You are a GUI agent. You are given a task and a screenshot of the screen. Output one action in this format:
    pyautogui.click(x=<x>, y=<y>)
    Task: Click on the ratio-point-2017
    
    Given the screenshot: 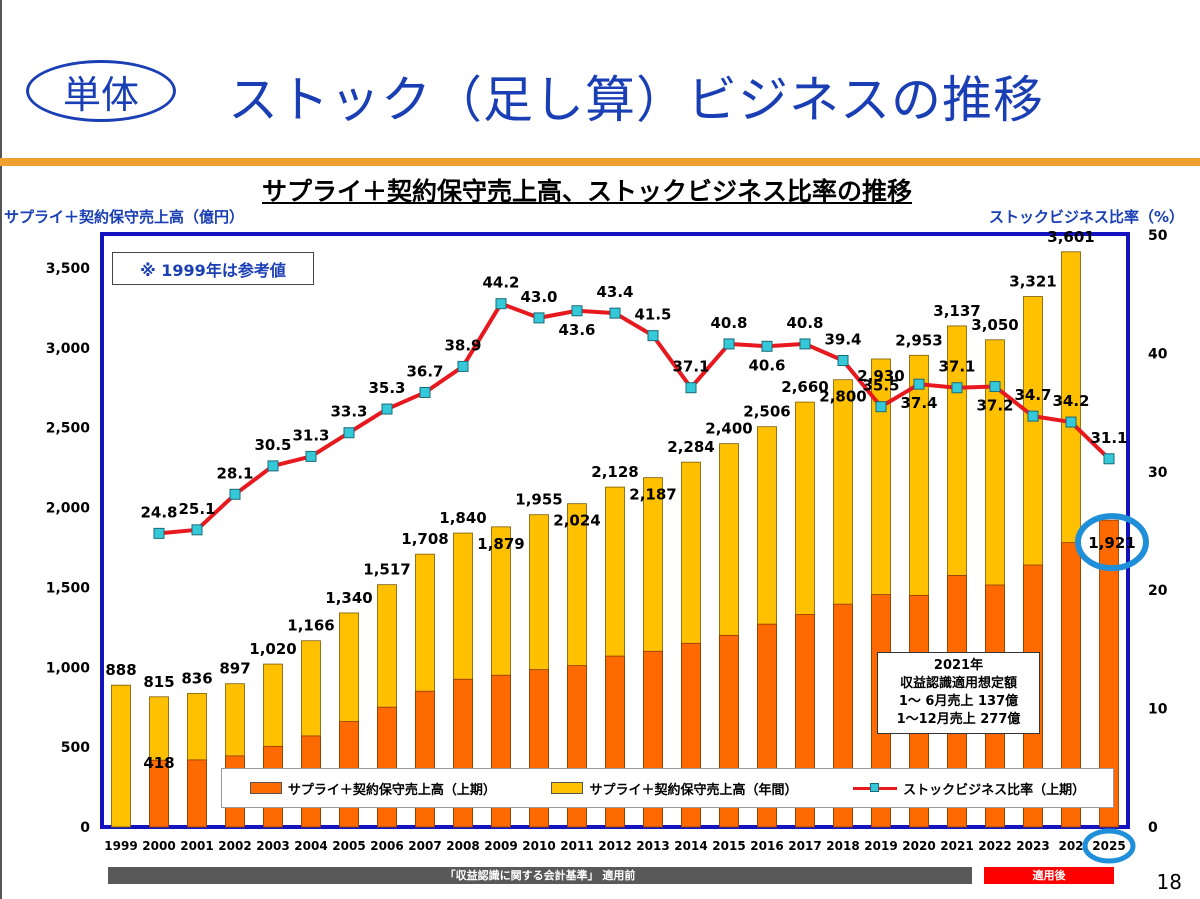 What is the action you would take?
    pyautogui.click(x=805, y=344)
    